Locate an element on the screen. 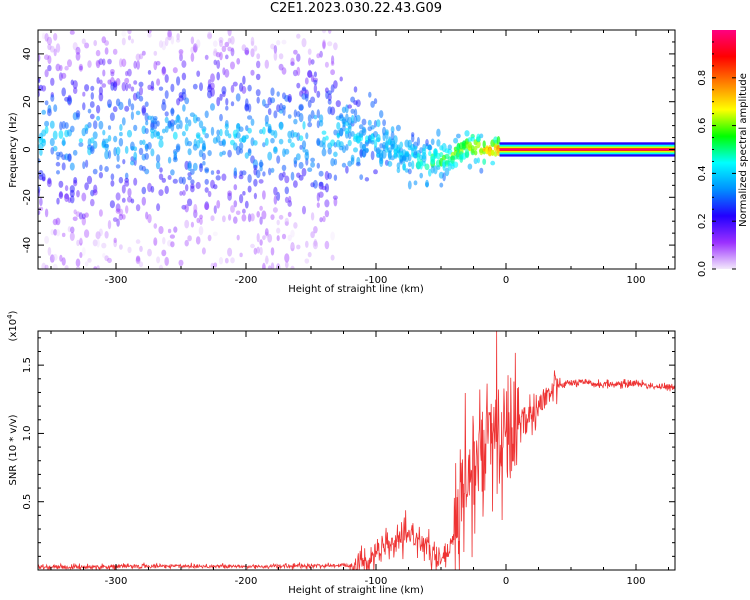 This screenshot has height=600, width=750. spectrogram-y-tick-label: -20 is located at coordinates (27, 197).